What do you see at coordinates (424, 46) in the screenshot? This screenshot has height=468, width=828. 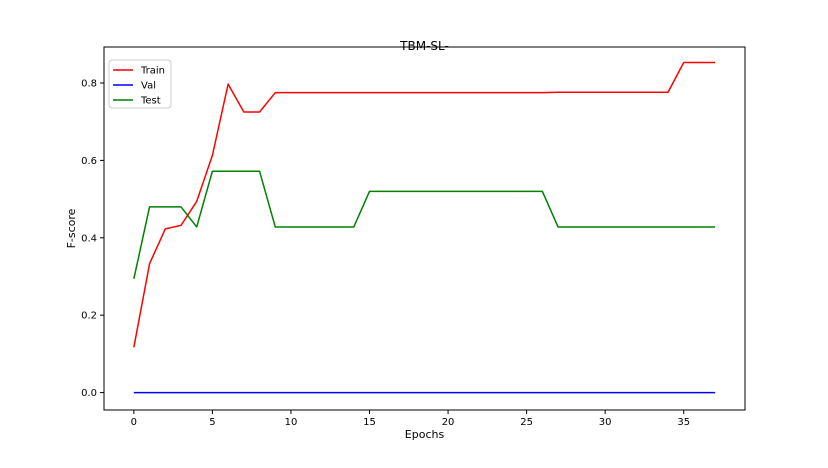 I see `chart-title: TBM-SL-` at bounding box center [424, 46].